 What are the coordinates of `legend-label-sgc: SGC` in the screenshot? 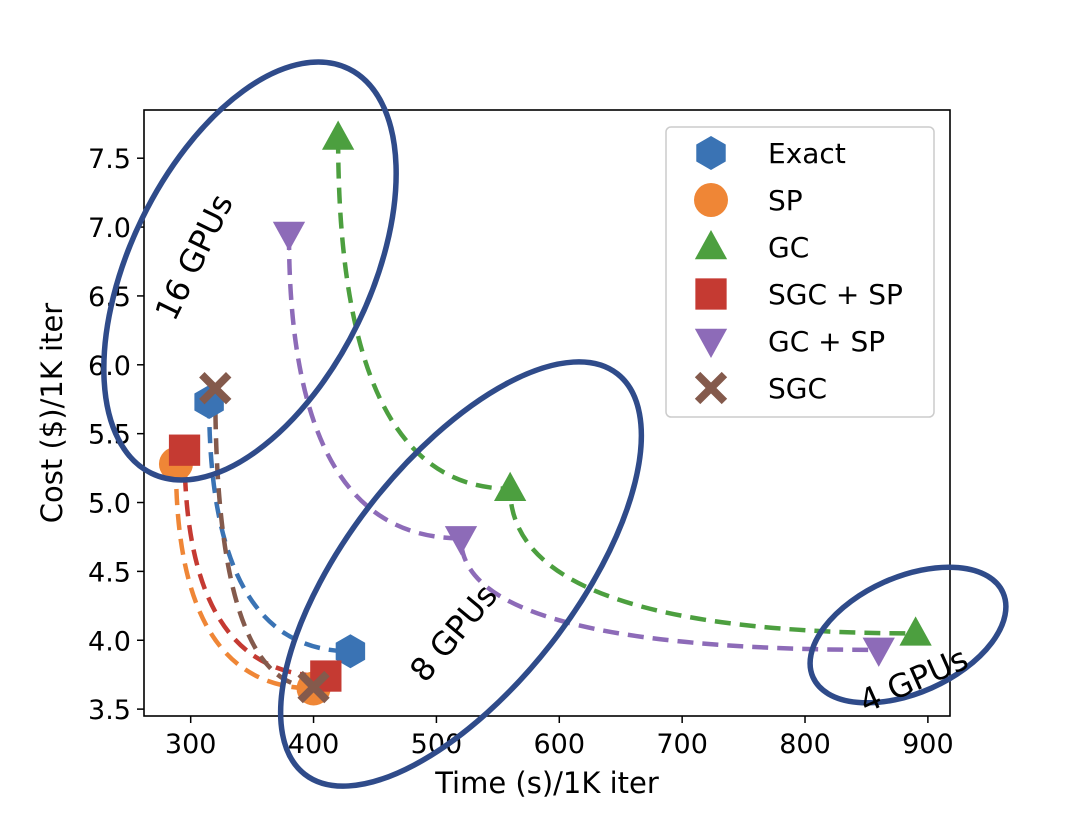 It's located at (797, 388).